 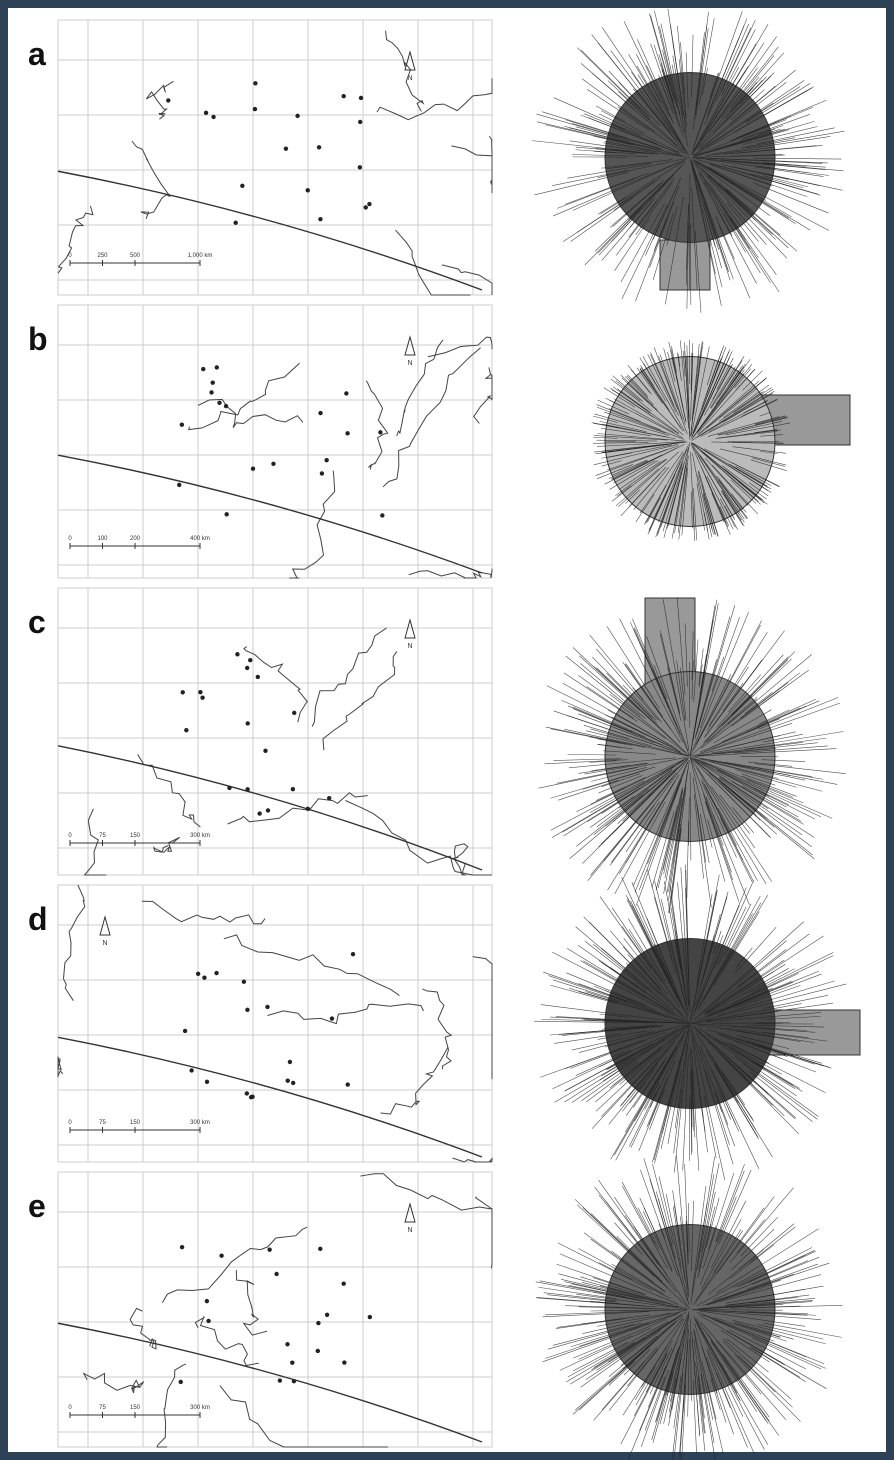 What do you see at coordinates (688, 160) in the screenshot?
I see `urchin-drawing` at bounding box center [688, 160].